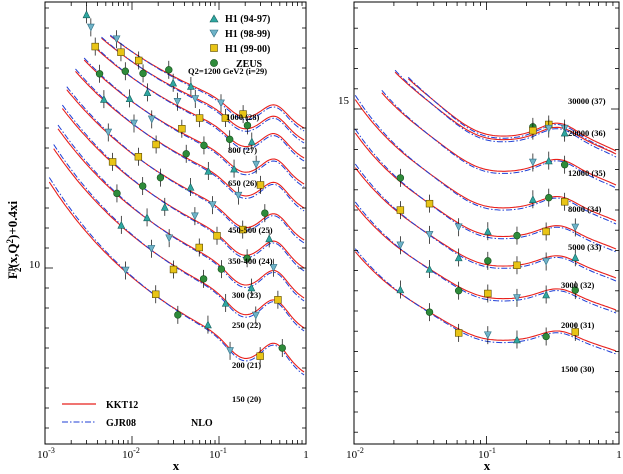 This screenshot has height=474, width=623. I want to click on series-label: 1000 (28), so click(242, 117).